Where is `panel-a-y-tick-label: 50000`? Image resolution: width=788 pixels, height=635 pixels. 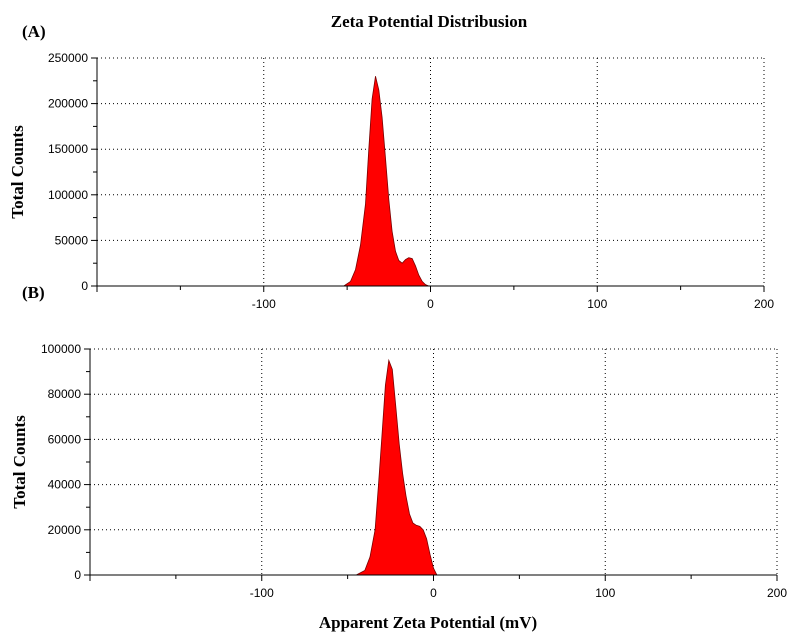
panel-a-y-tick-label: 50000 is located at coordinates (72, 240).